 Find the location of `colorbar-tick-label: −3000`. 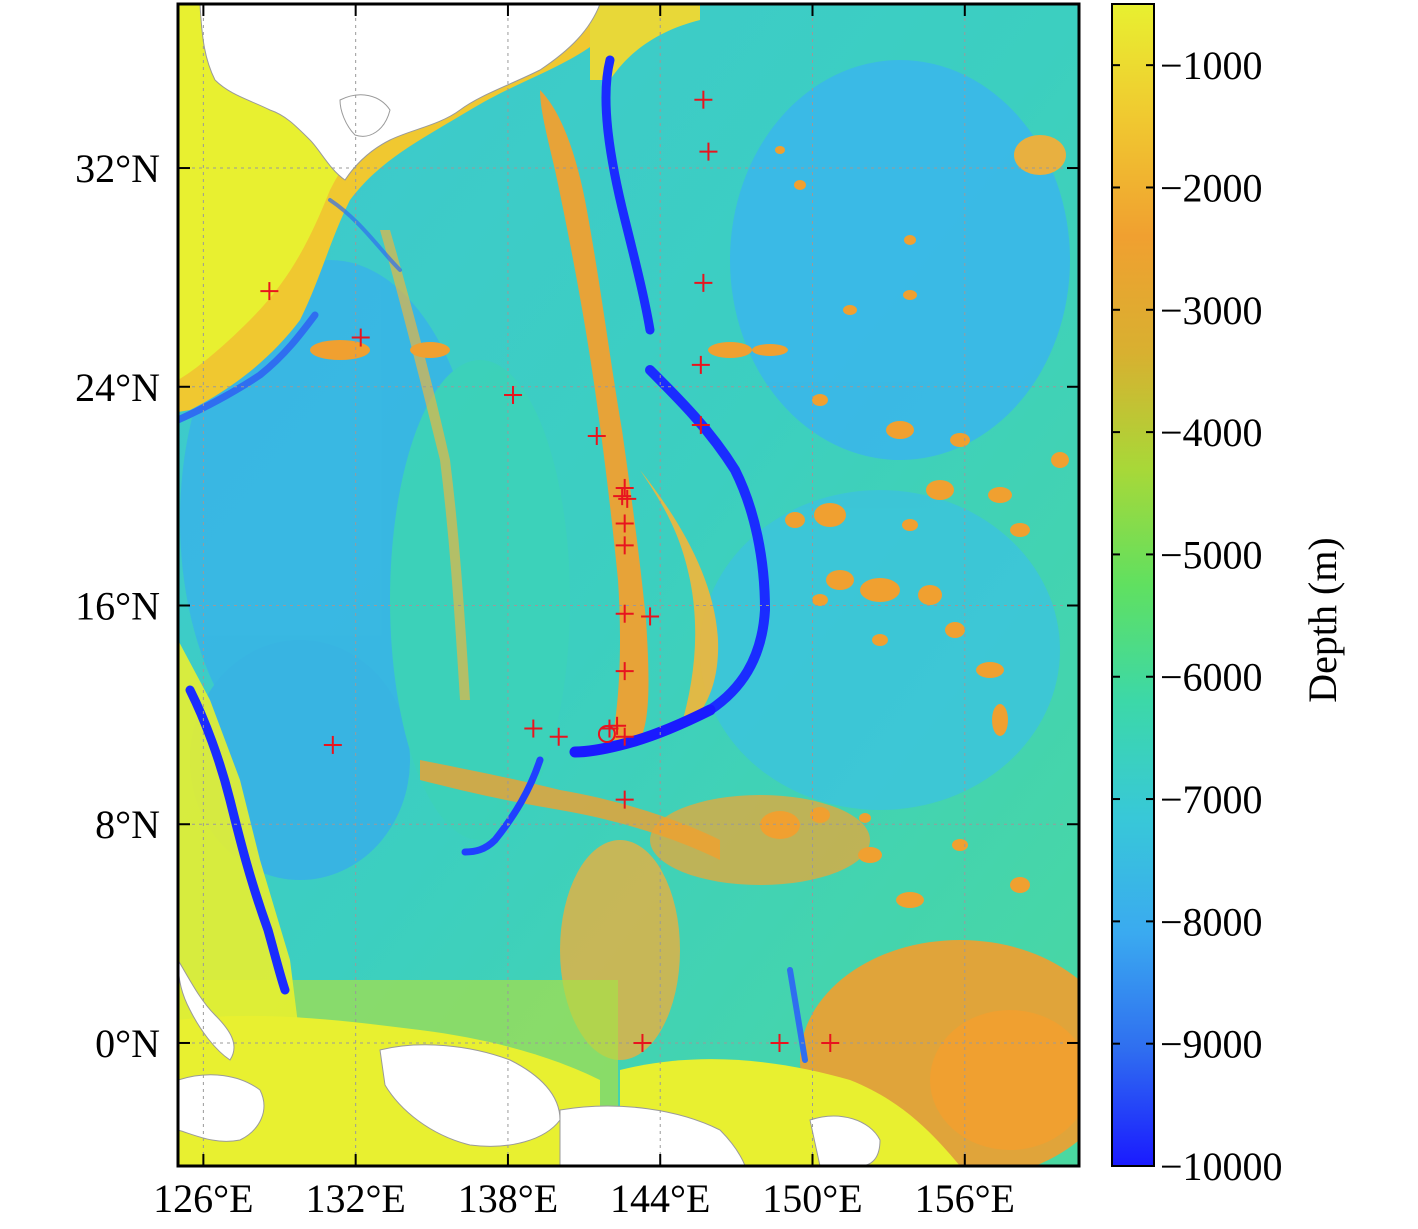

colorbar-tick-label: −3000 is located at coordinates (1211, 310).